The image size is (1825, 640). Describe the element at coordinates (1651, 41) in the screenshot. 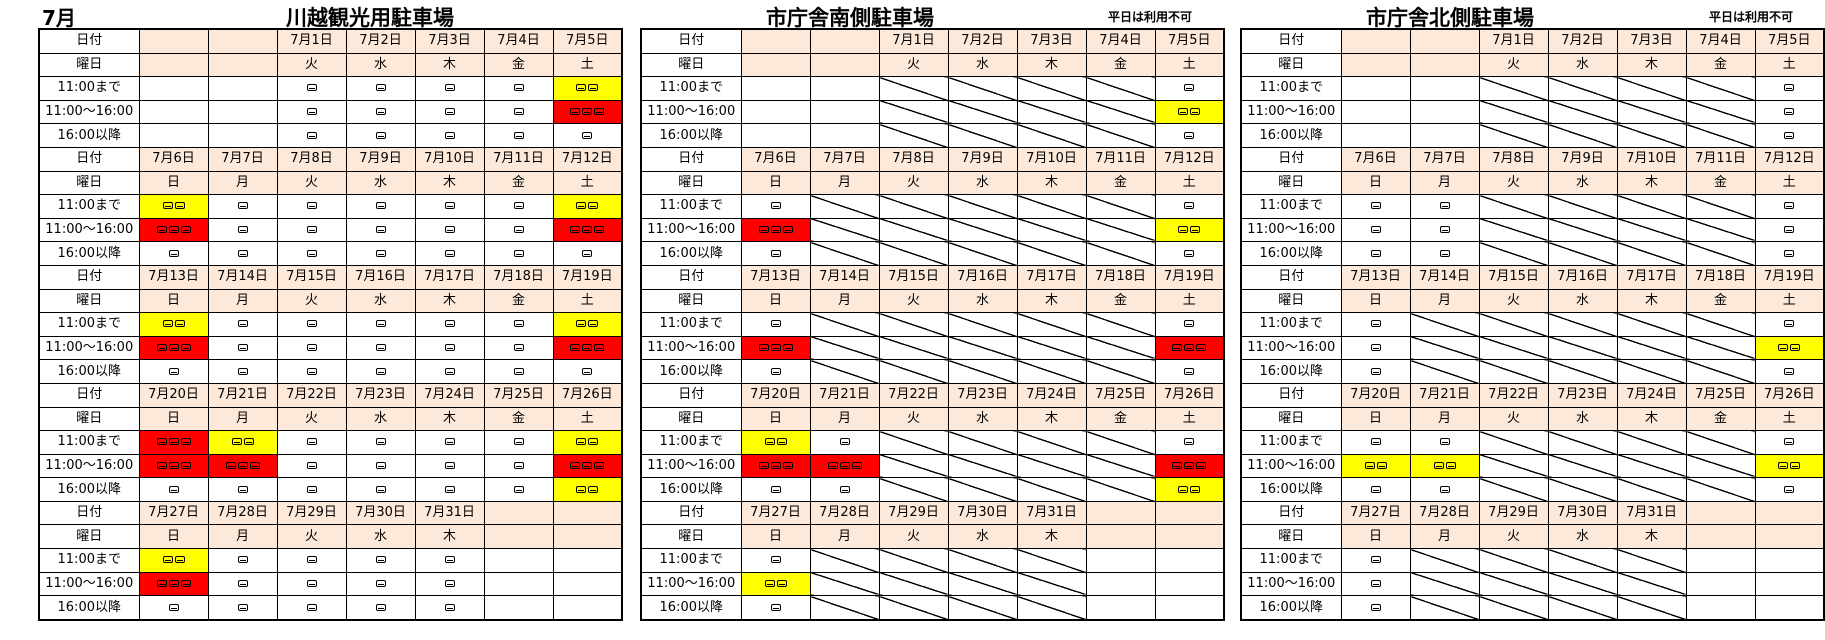

I see `date-cell: 7月3日` at that location.